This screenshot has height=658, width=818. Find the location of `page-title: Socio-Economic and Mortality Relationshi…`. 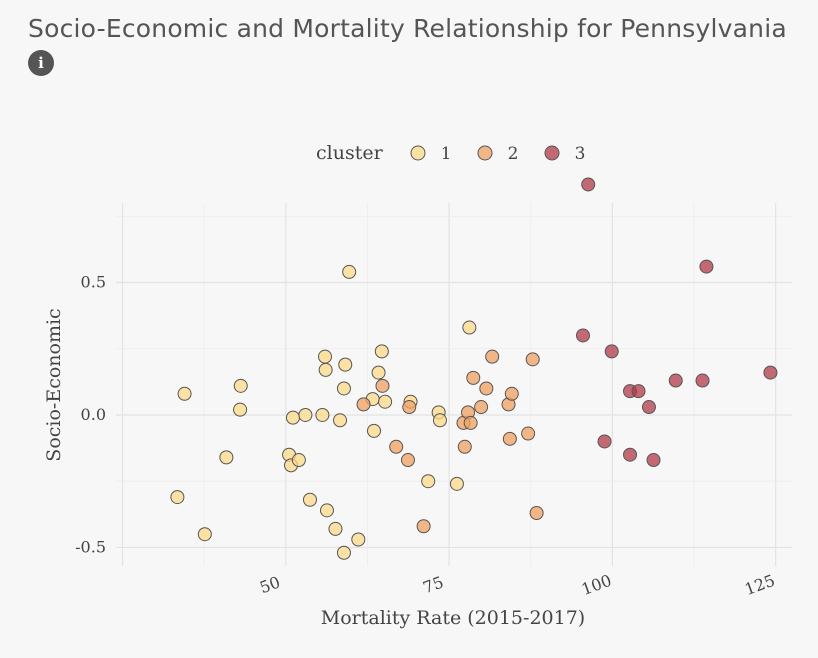

page-title: Socio-Economic and Mortality Relationshi… is located at coordinates (407, 28).